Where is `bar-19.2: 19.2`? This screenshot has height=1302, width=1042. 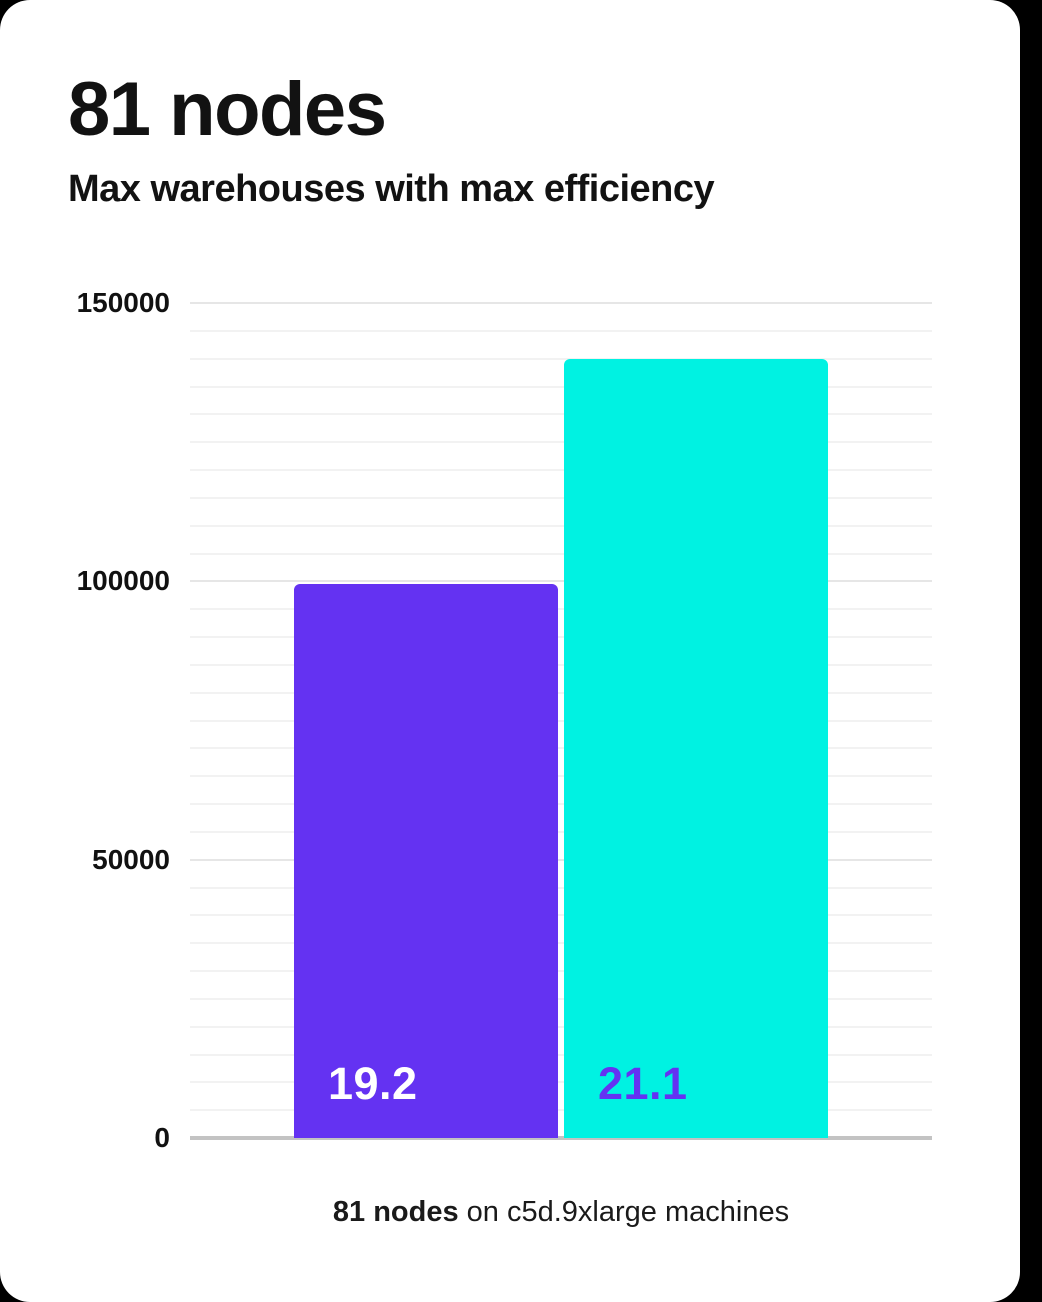 bar-19.2: 19.2 is located at coordinates (426, 861).